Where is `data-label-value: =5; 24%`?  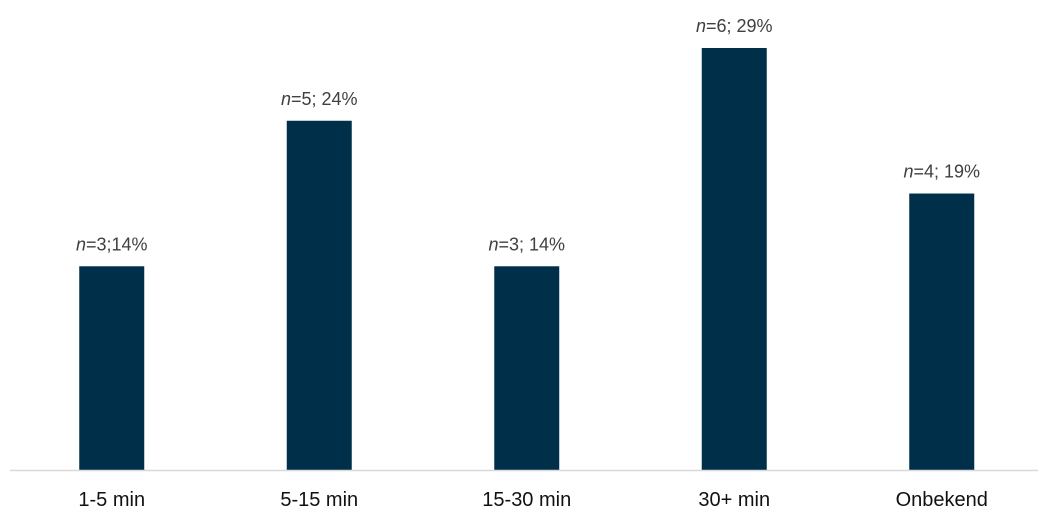 data-label-value: =5; 24% is located at coordinates (324, 99).